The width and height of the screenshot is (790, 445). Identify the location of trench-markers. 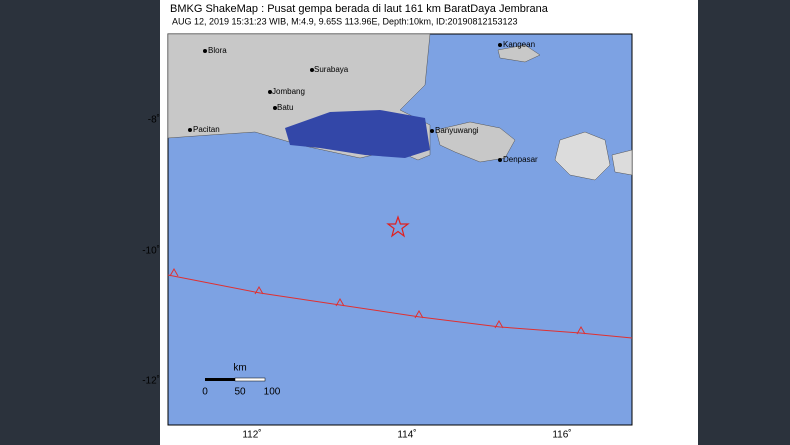
(377, 301).